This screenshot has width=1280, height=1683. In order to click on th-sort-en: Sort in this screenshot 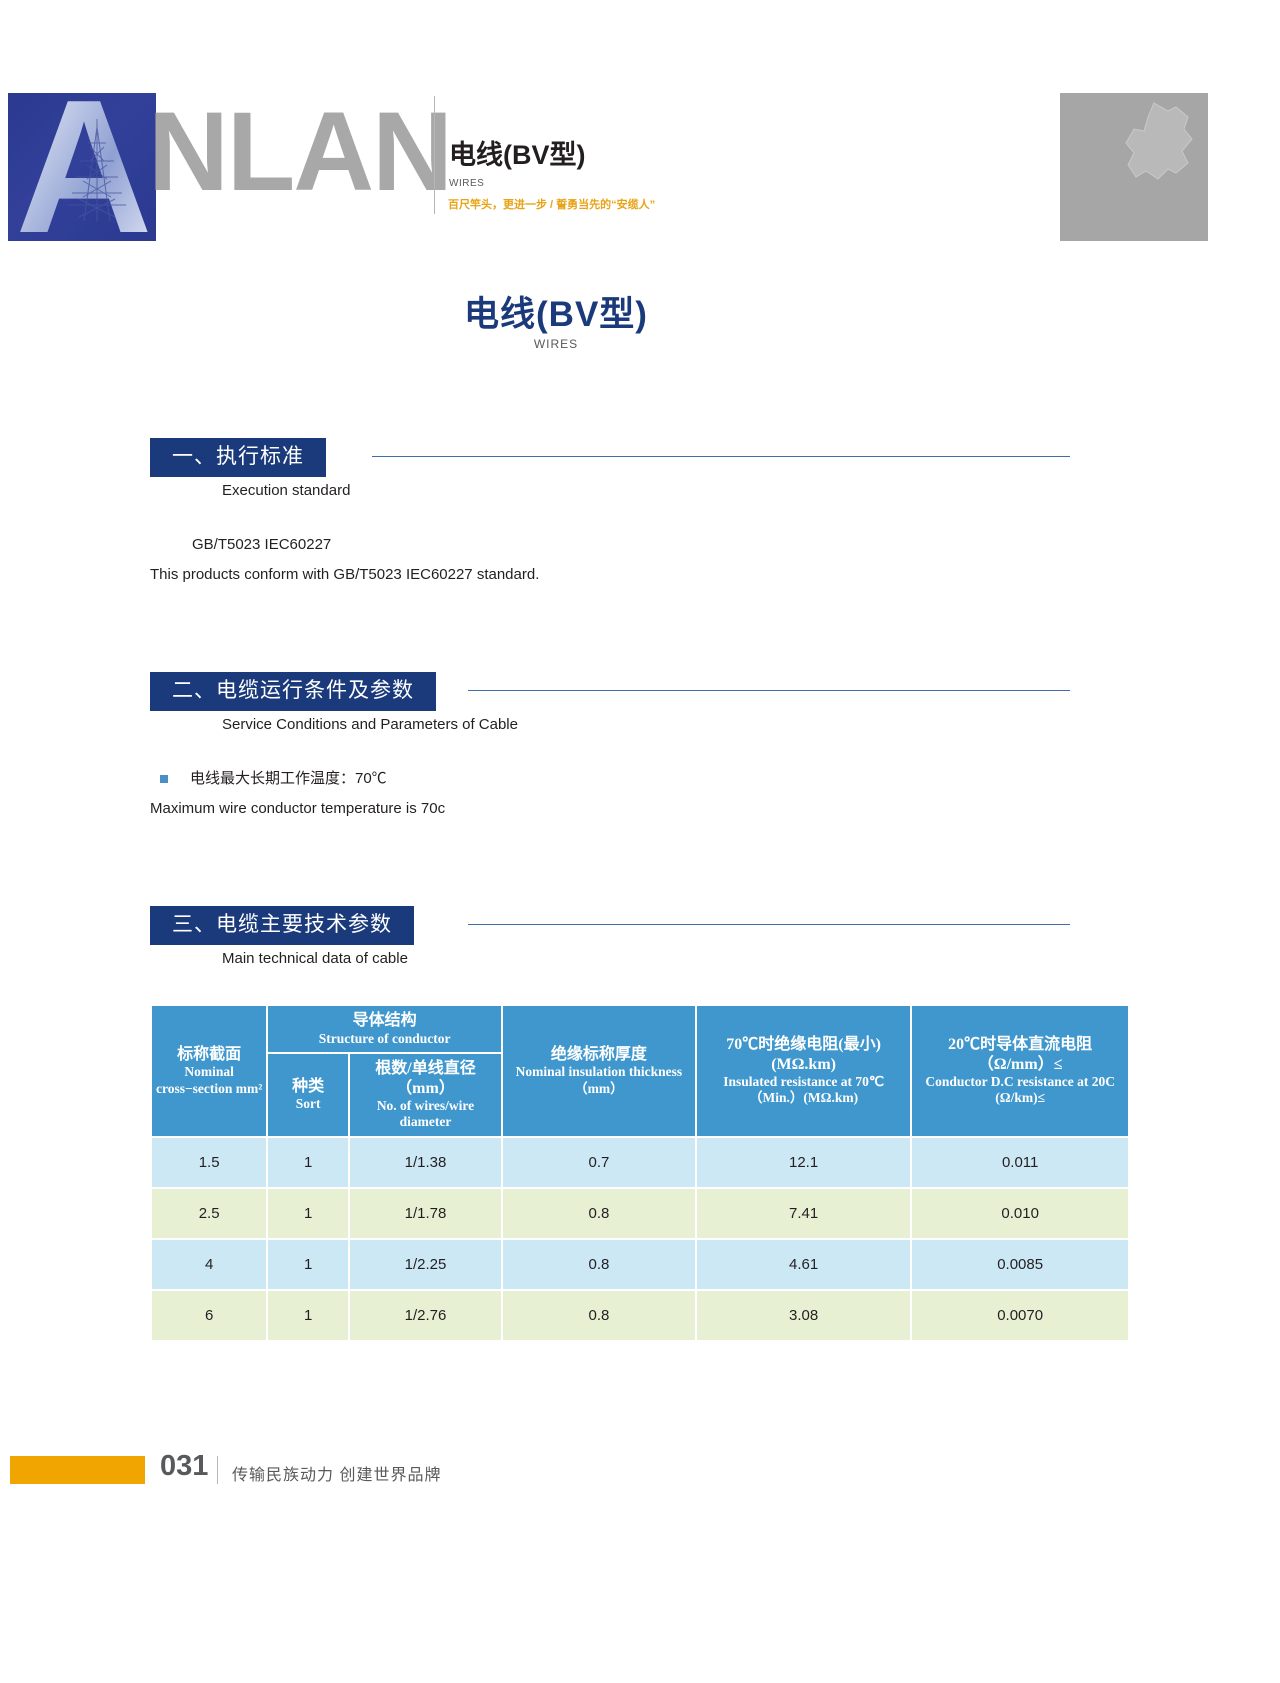, I will do `click(308, 1104)`.